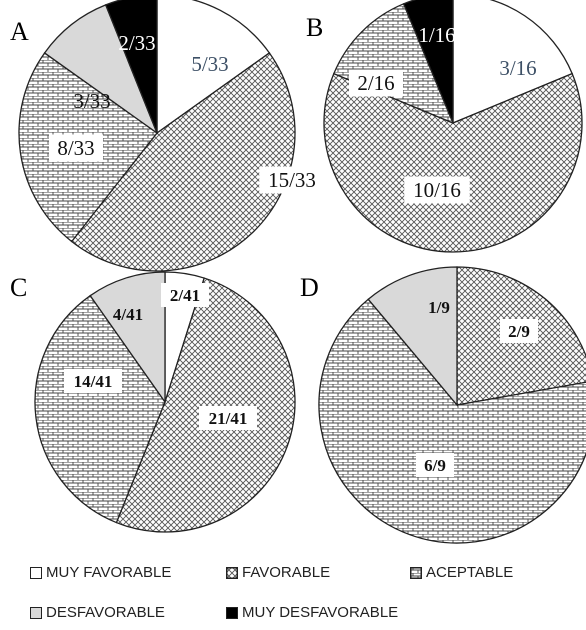 The height and width of the screenshot is (630, 586). What do you see at coordinates (209, 64) in the screenshot?
I see `slice-label-a-muy-favorable: 5/33` at bounding box center [209, 64].